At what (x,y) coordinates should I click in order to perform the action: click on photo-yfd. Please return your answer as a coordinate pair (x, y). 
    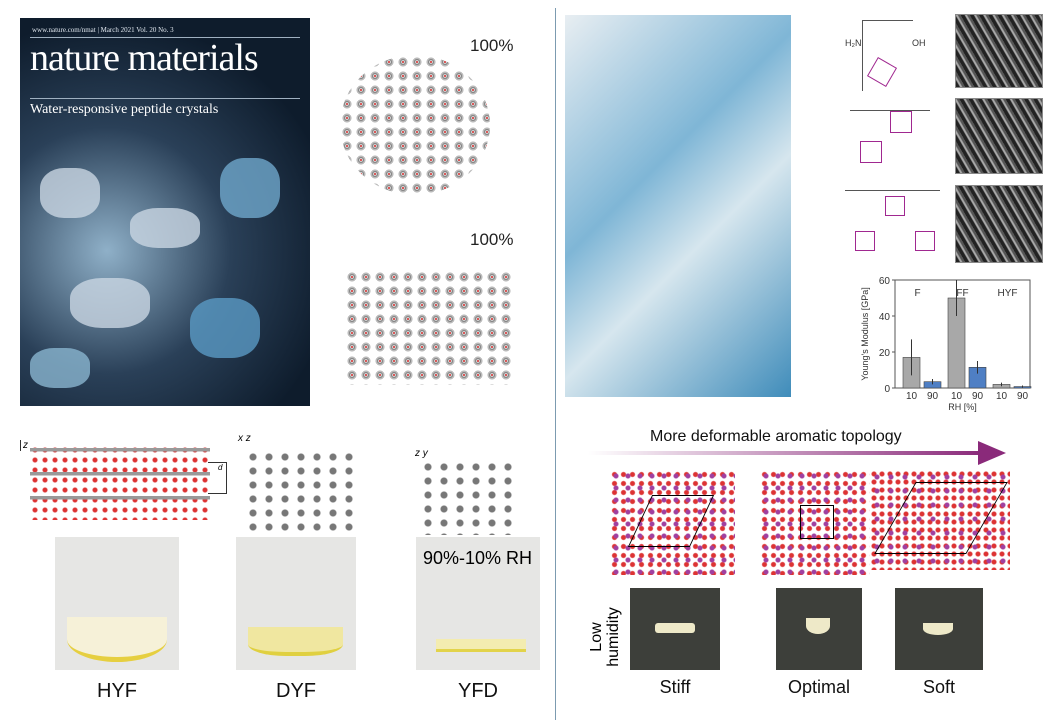
    Looking at the image, I should click on (478, 603).